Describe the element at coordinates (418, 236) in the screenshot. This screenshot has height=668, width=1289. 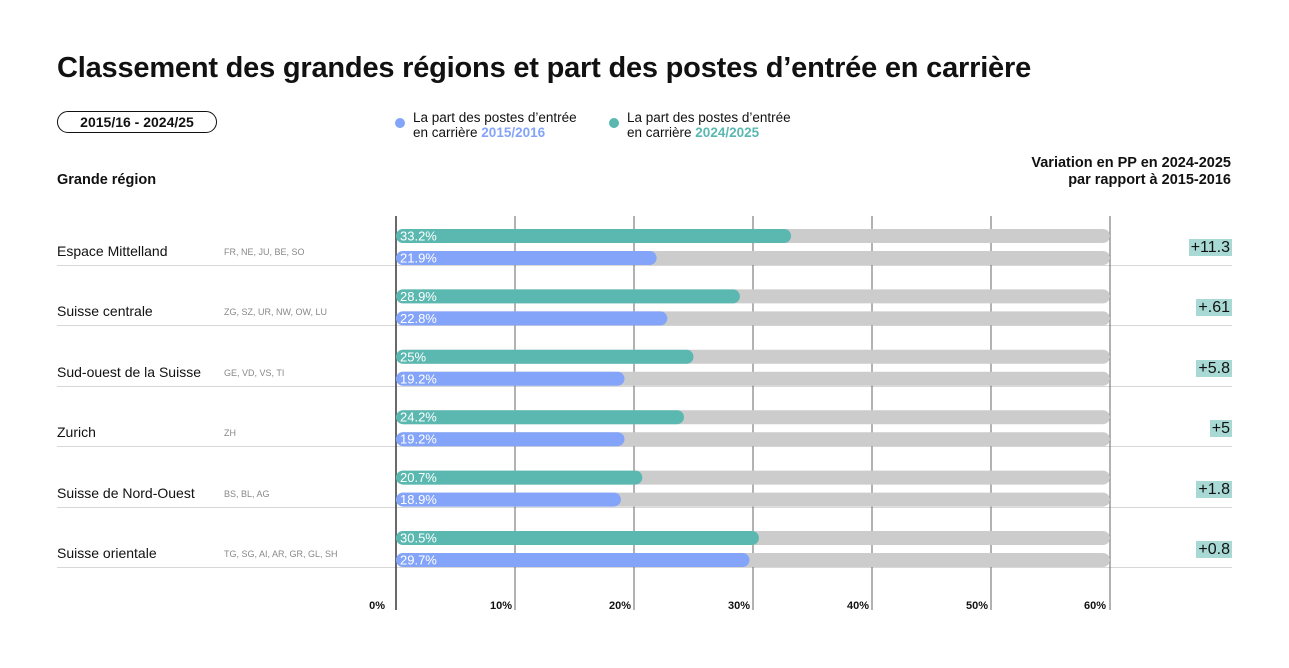
I see `data-label: 33.2%` at that location.